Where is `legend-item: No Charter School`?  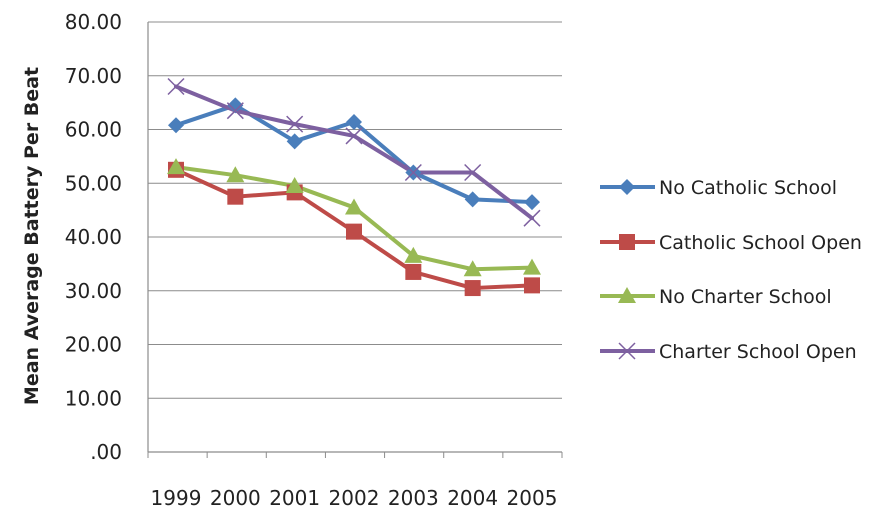 legend-item: No Charter School is located at coordinates (716, 297).